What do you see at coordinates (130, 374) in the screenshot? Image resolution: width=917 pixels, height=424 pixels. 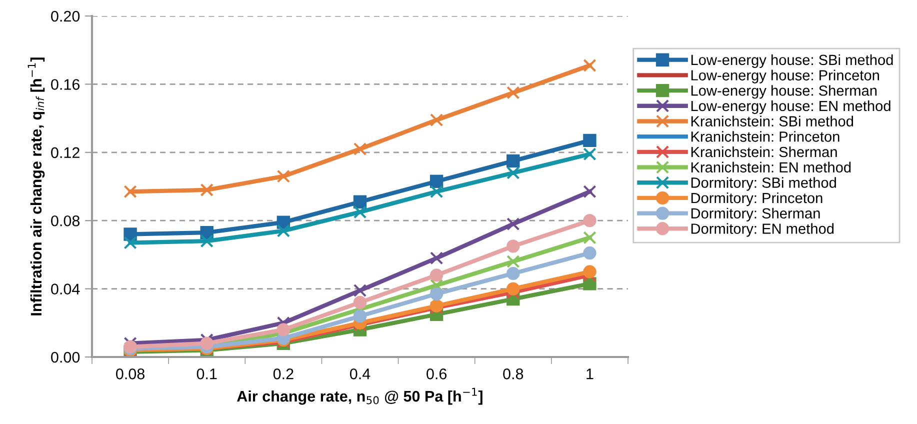 I see `x-tick-label: 0.08` at bounding box center [130, 374].